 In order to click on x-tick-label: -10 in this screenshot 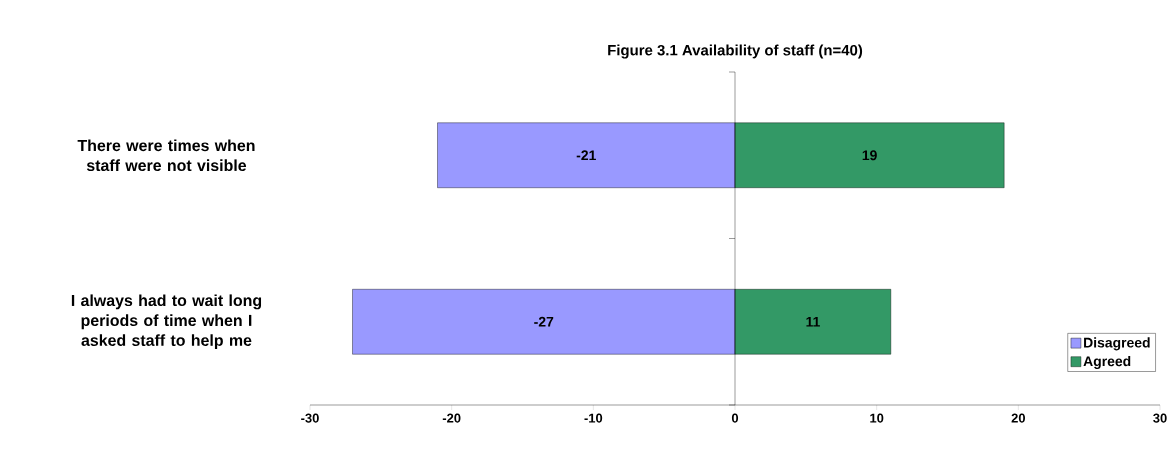, I will do `click(593, 418)`.